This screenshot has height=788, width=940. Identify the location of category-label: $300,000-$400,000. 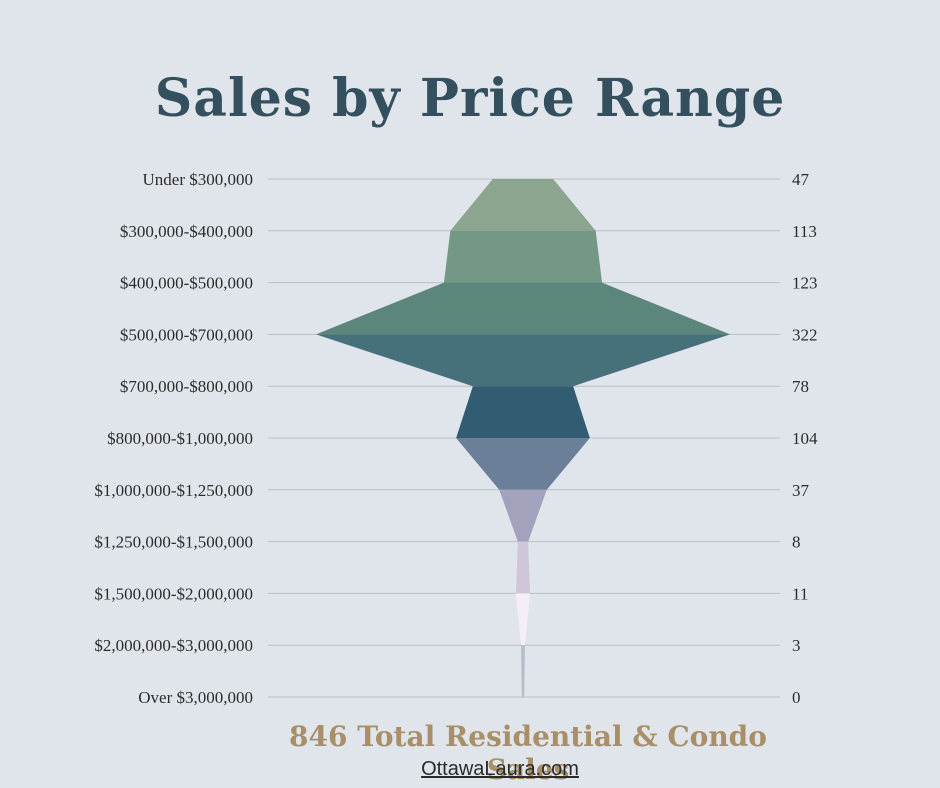
(186, 231).